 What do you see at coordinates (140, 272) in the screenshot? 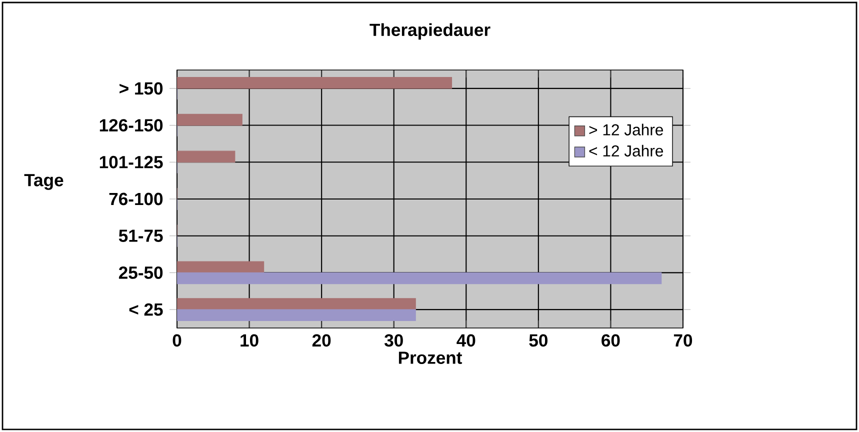
I see `y-tick-label: 25-50` at bounding box center [140, 272].